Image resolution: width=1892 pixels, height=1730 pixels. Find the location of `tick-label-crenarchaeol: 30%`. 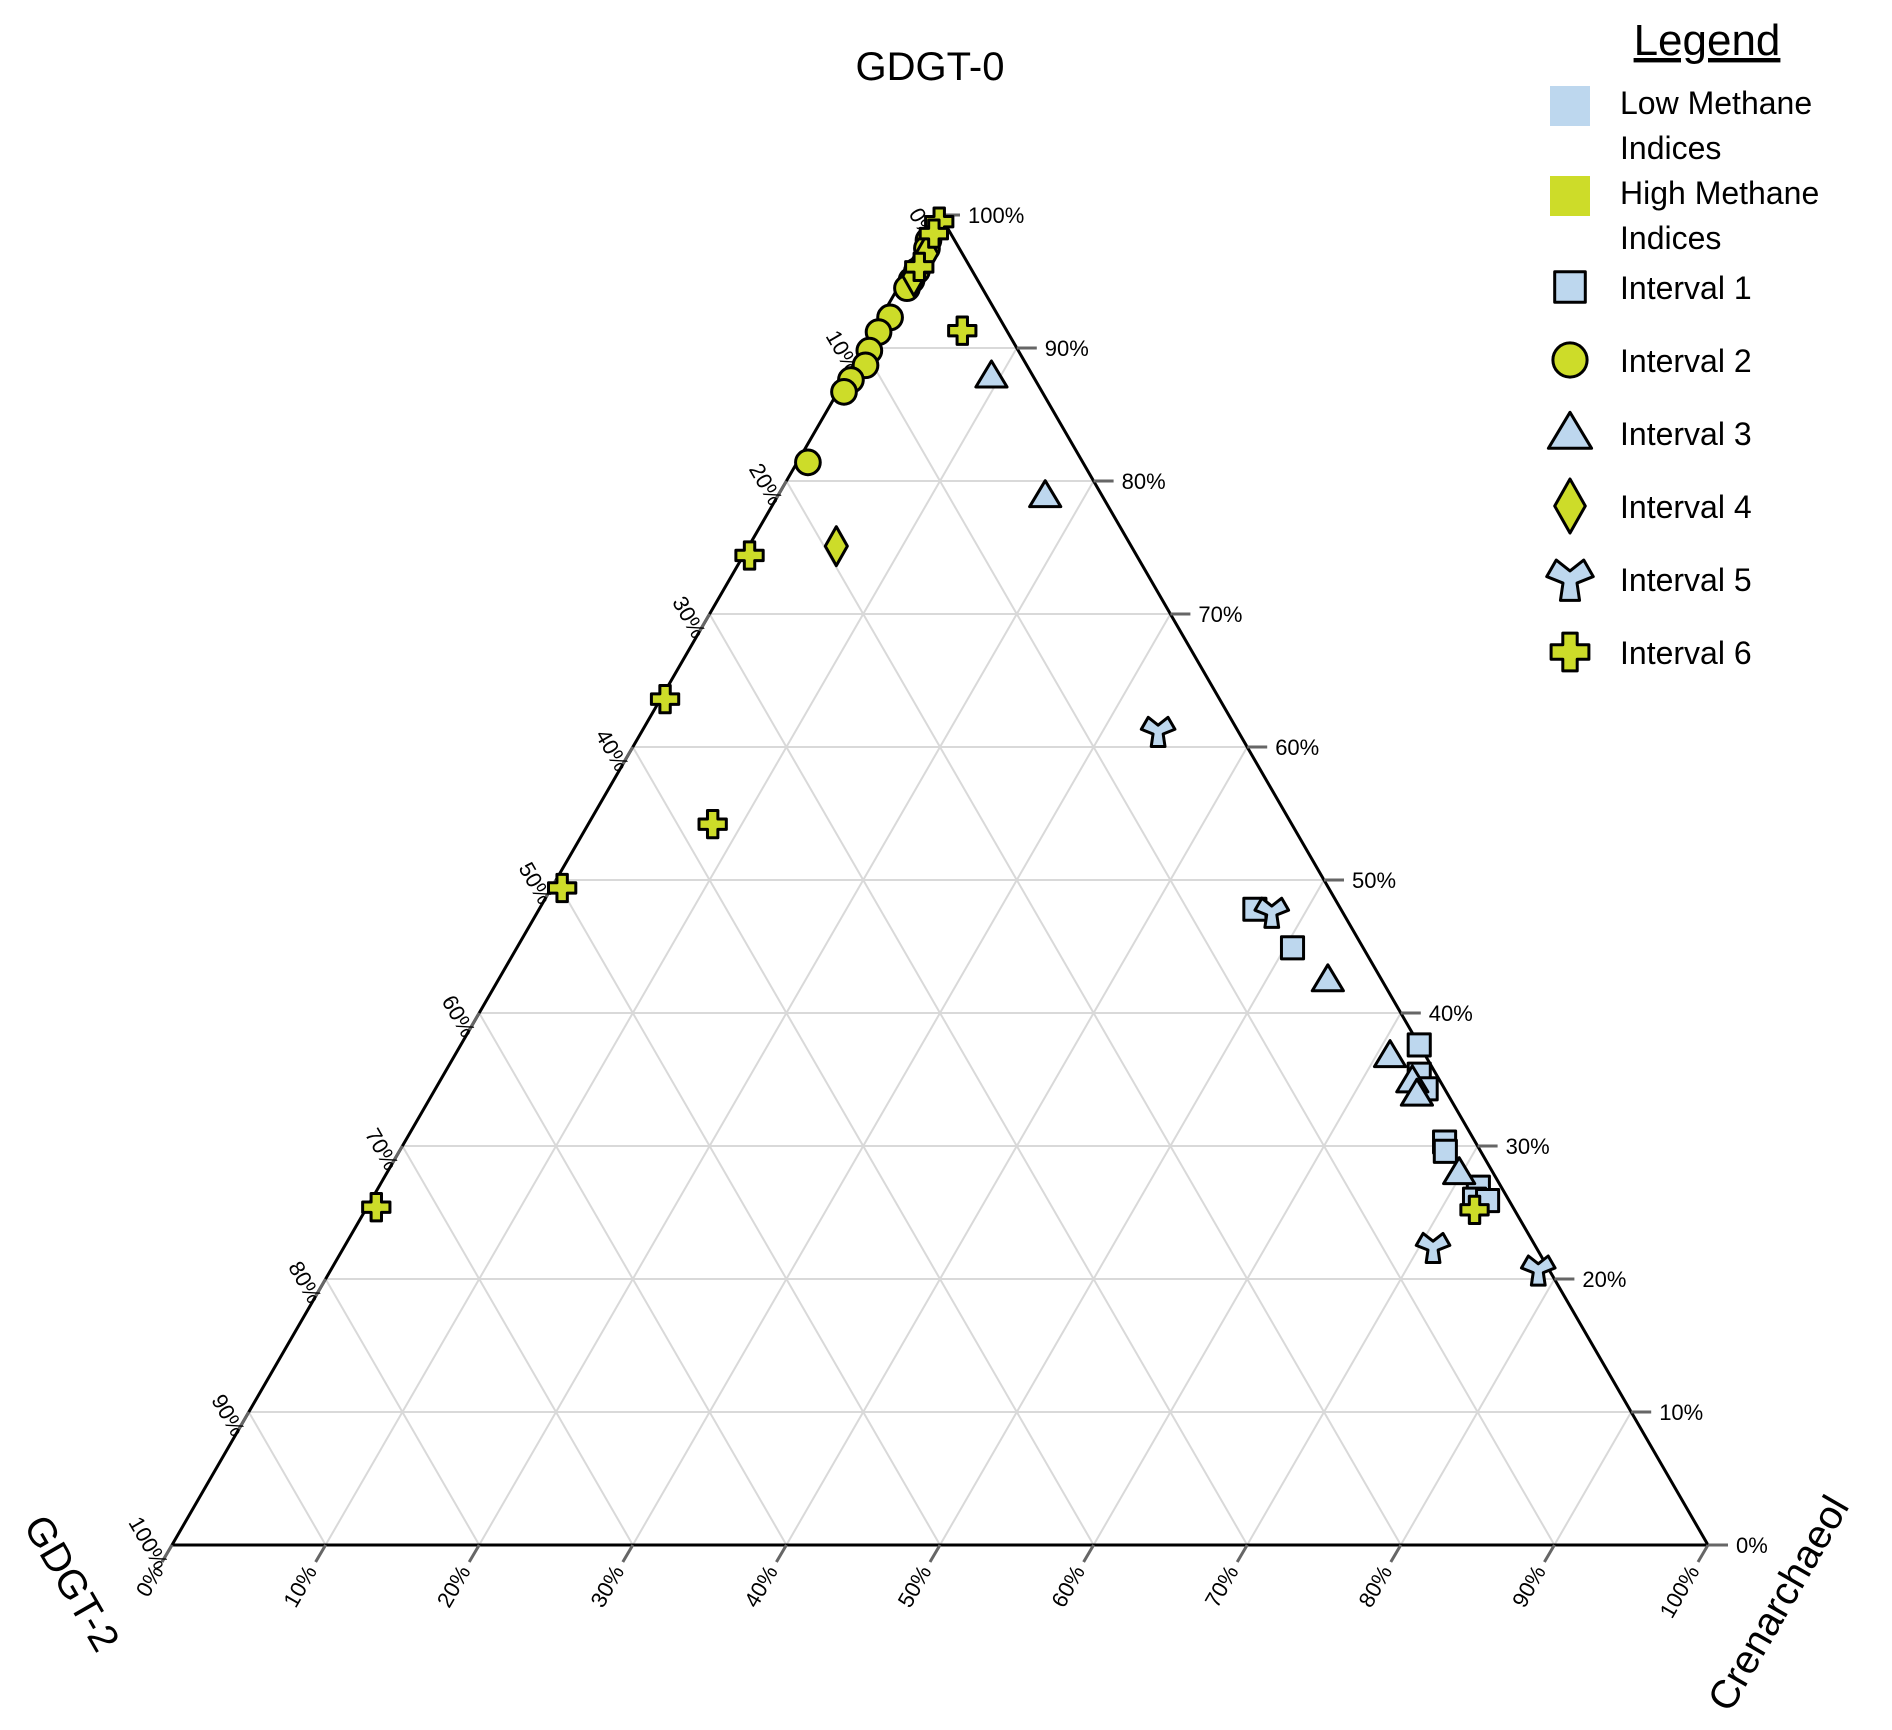

tick-label-crenarchaeol: 30% is located at coordinates (607, 1586).